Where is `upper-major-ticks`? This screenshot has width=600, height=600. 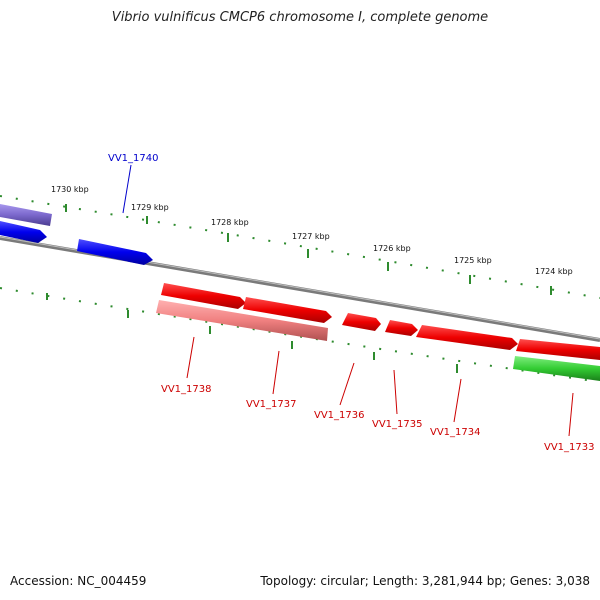
upper-major-ticks is located at coordinates (308, 249).